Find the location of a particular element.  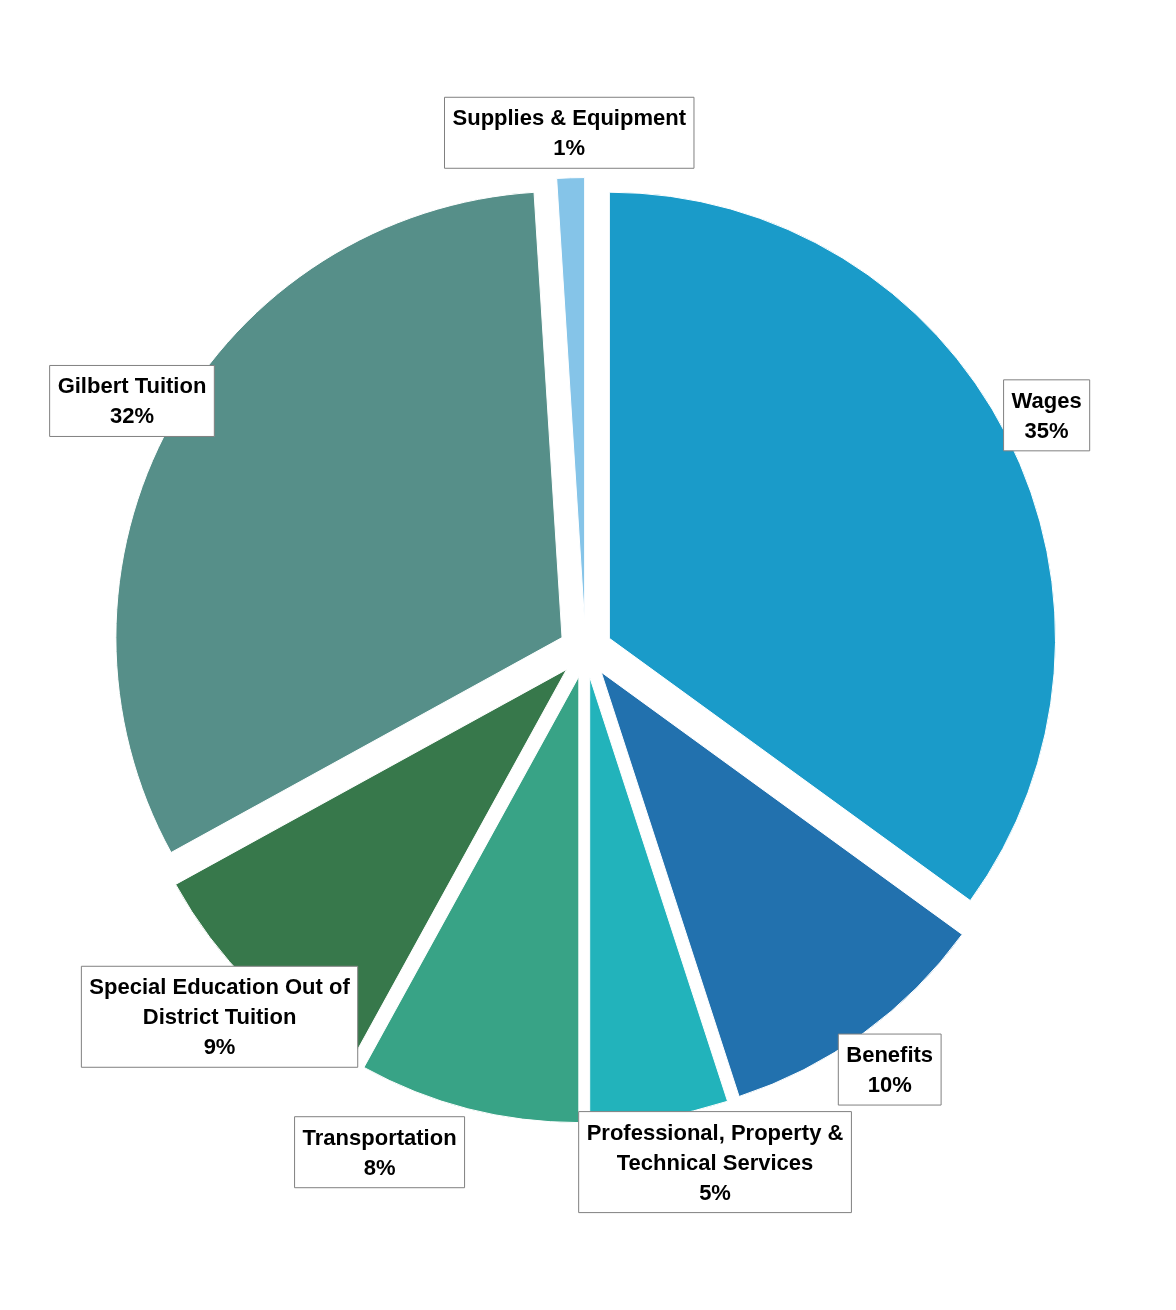

slice-label: Transportation is located at coordinates (379, 1137).